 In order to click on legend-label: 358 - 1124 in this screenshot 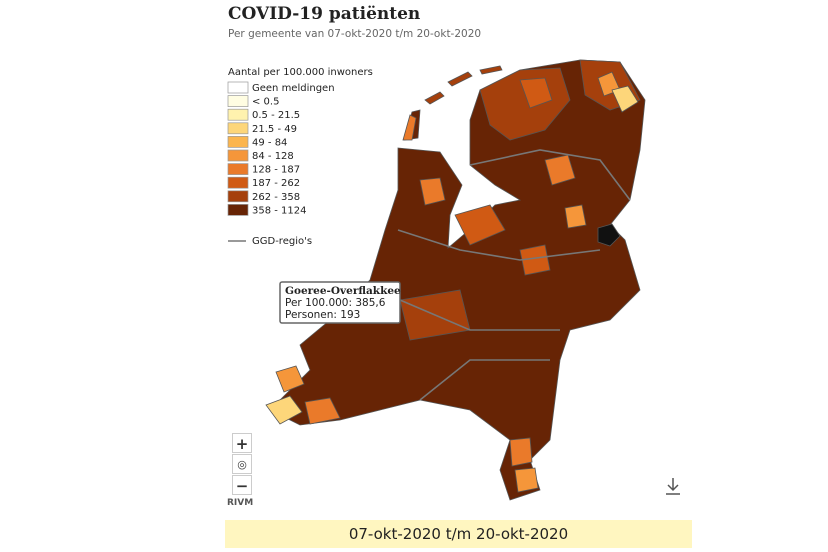, I will do `click(279, 210)`.